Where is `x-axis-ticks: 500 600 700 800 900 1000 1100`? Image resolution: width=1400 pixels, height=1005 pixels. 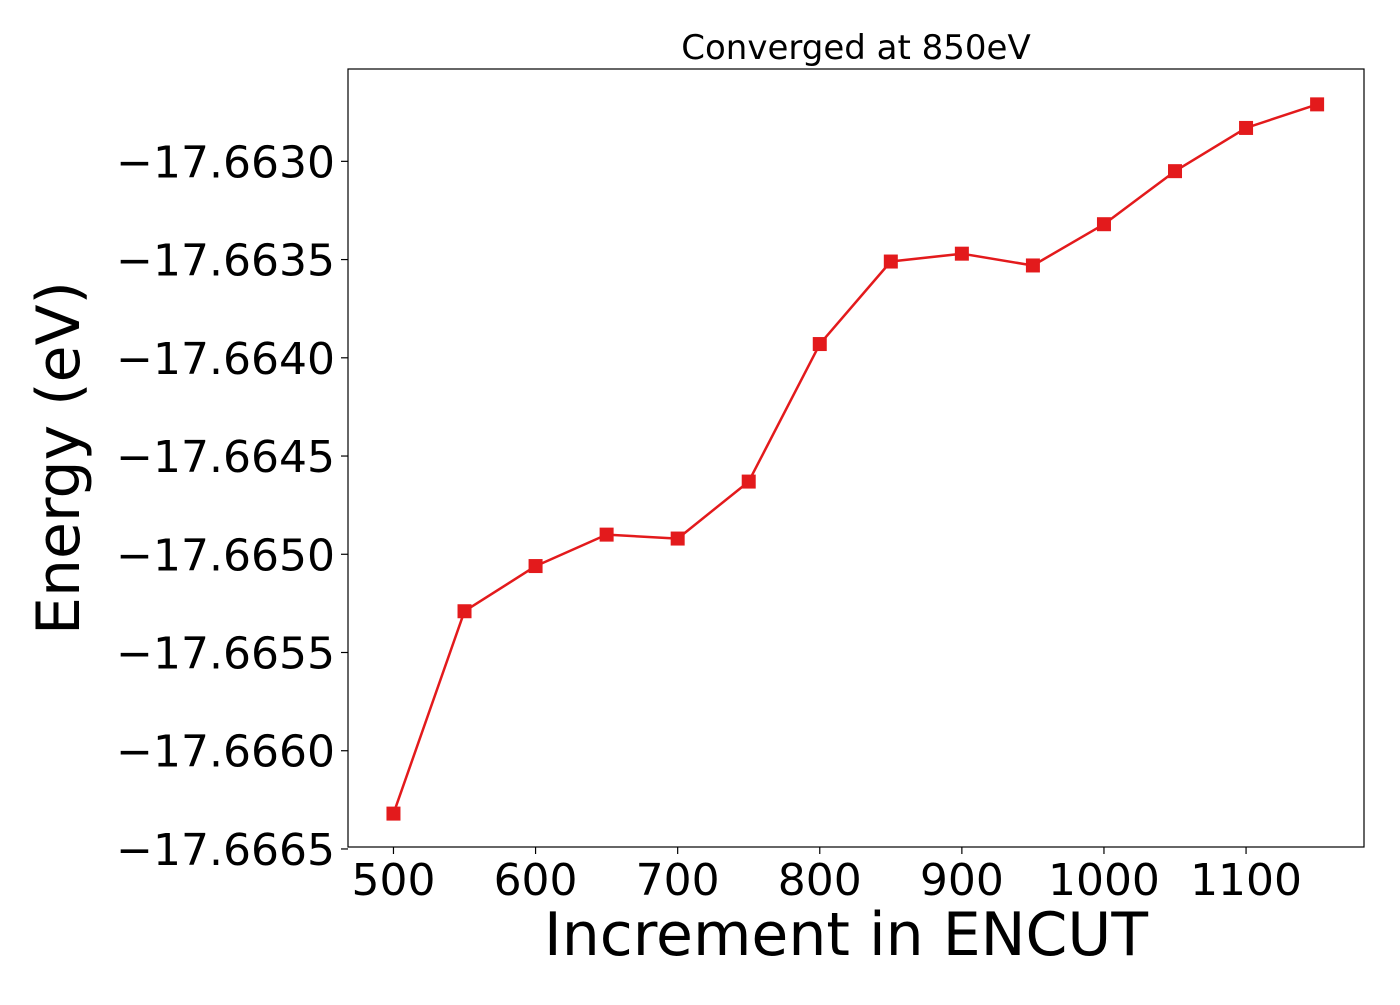 x-axis-ticks: 500 600 700 800 900 1000 1100 is located at coordinates (826, 876).